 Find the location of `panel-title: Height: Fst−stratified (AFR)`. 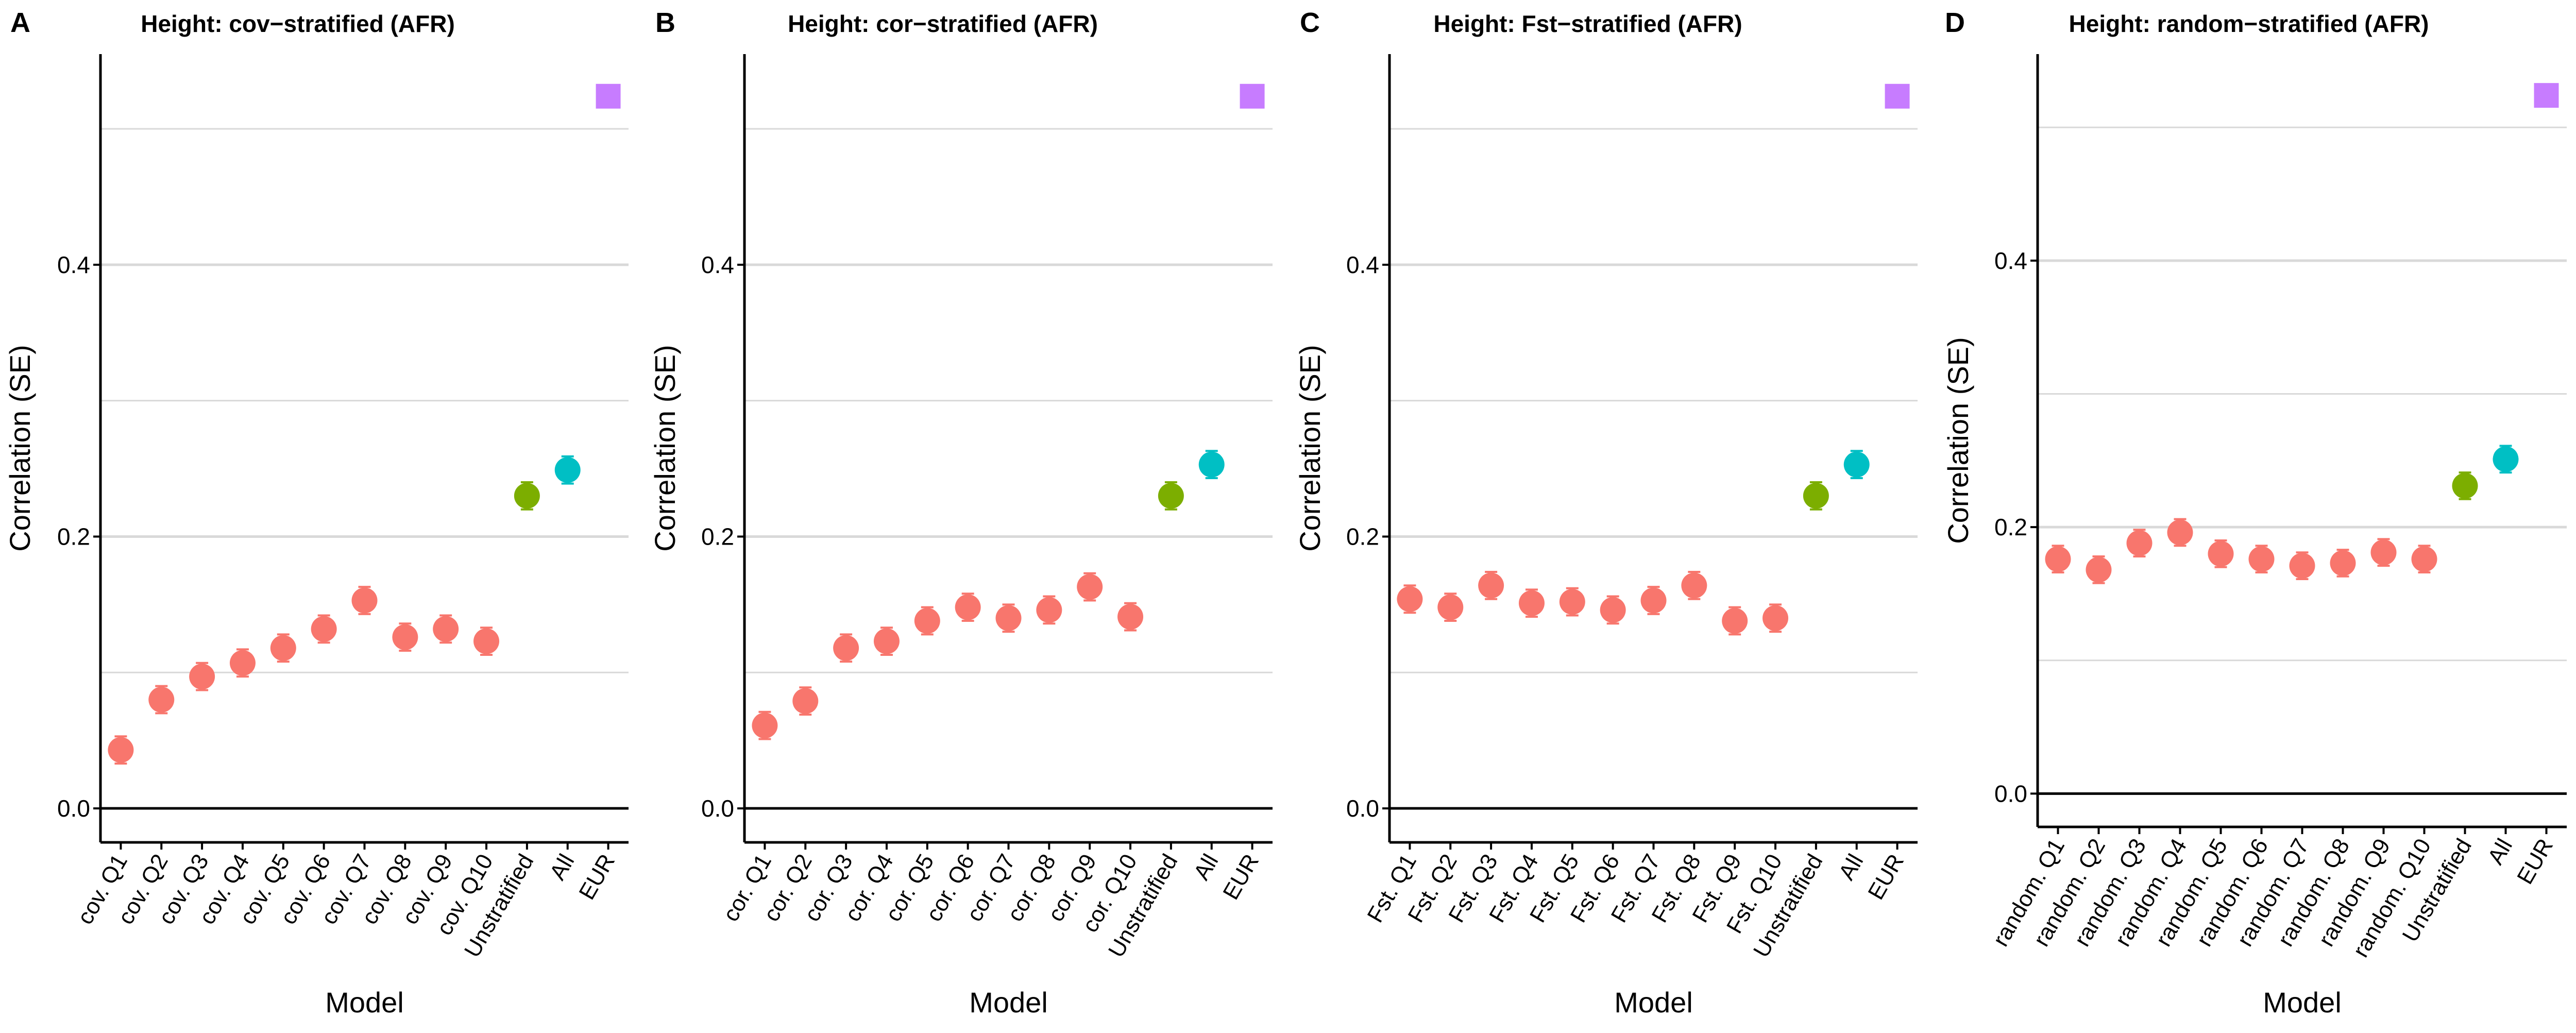

panel-title: Height: Fst−stratified (AFR) is located at coordinates (1587, 24).